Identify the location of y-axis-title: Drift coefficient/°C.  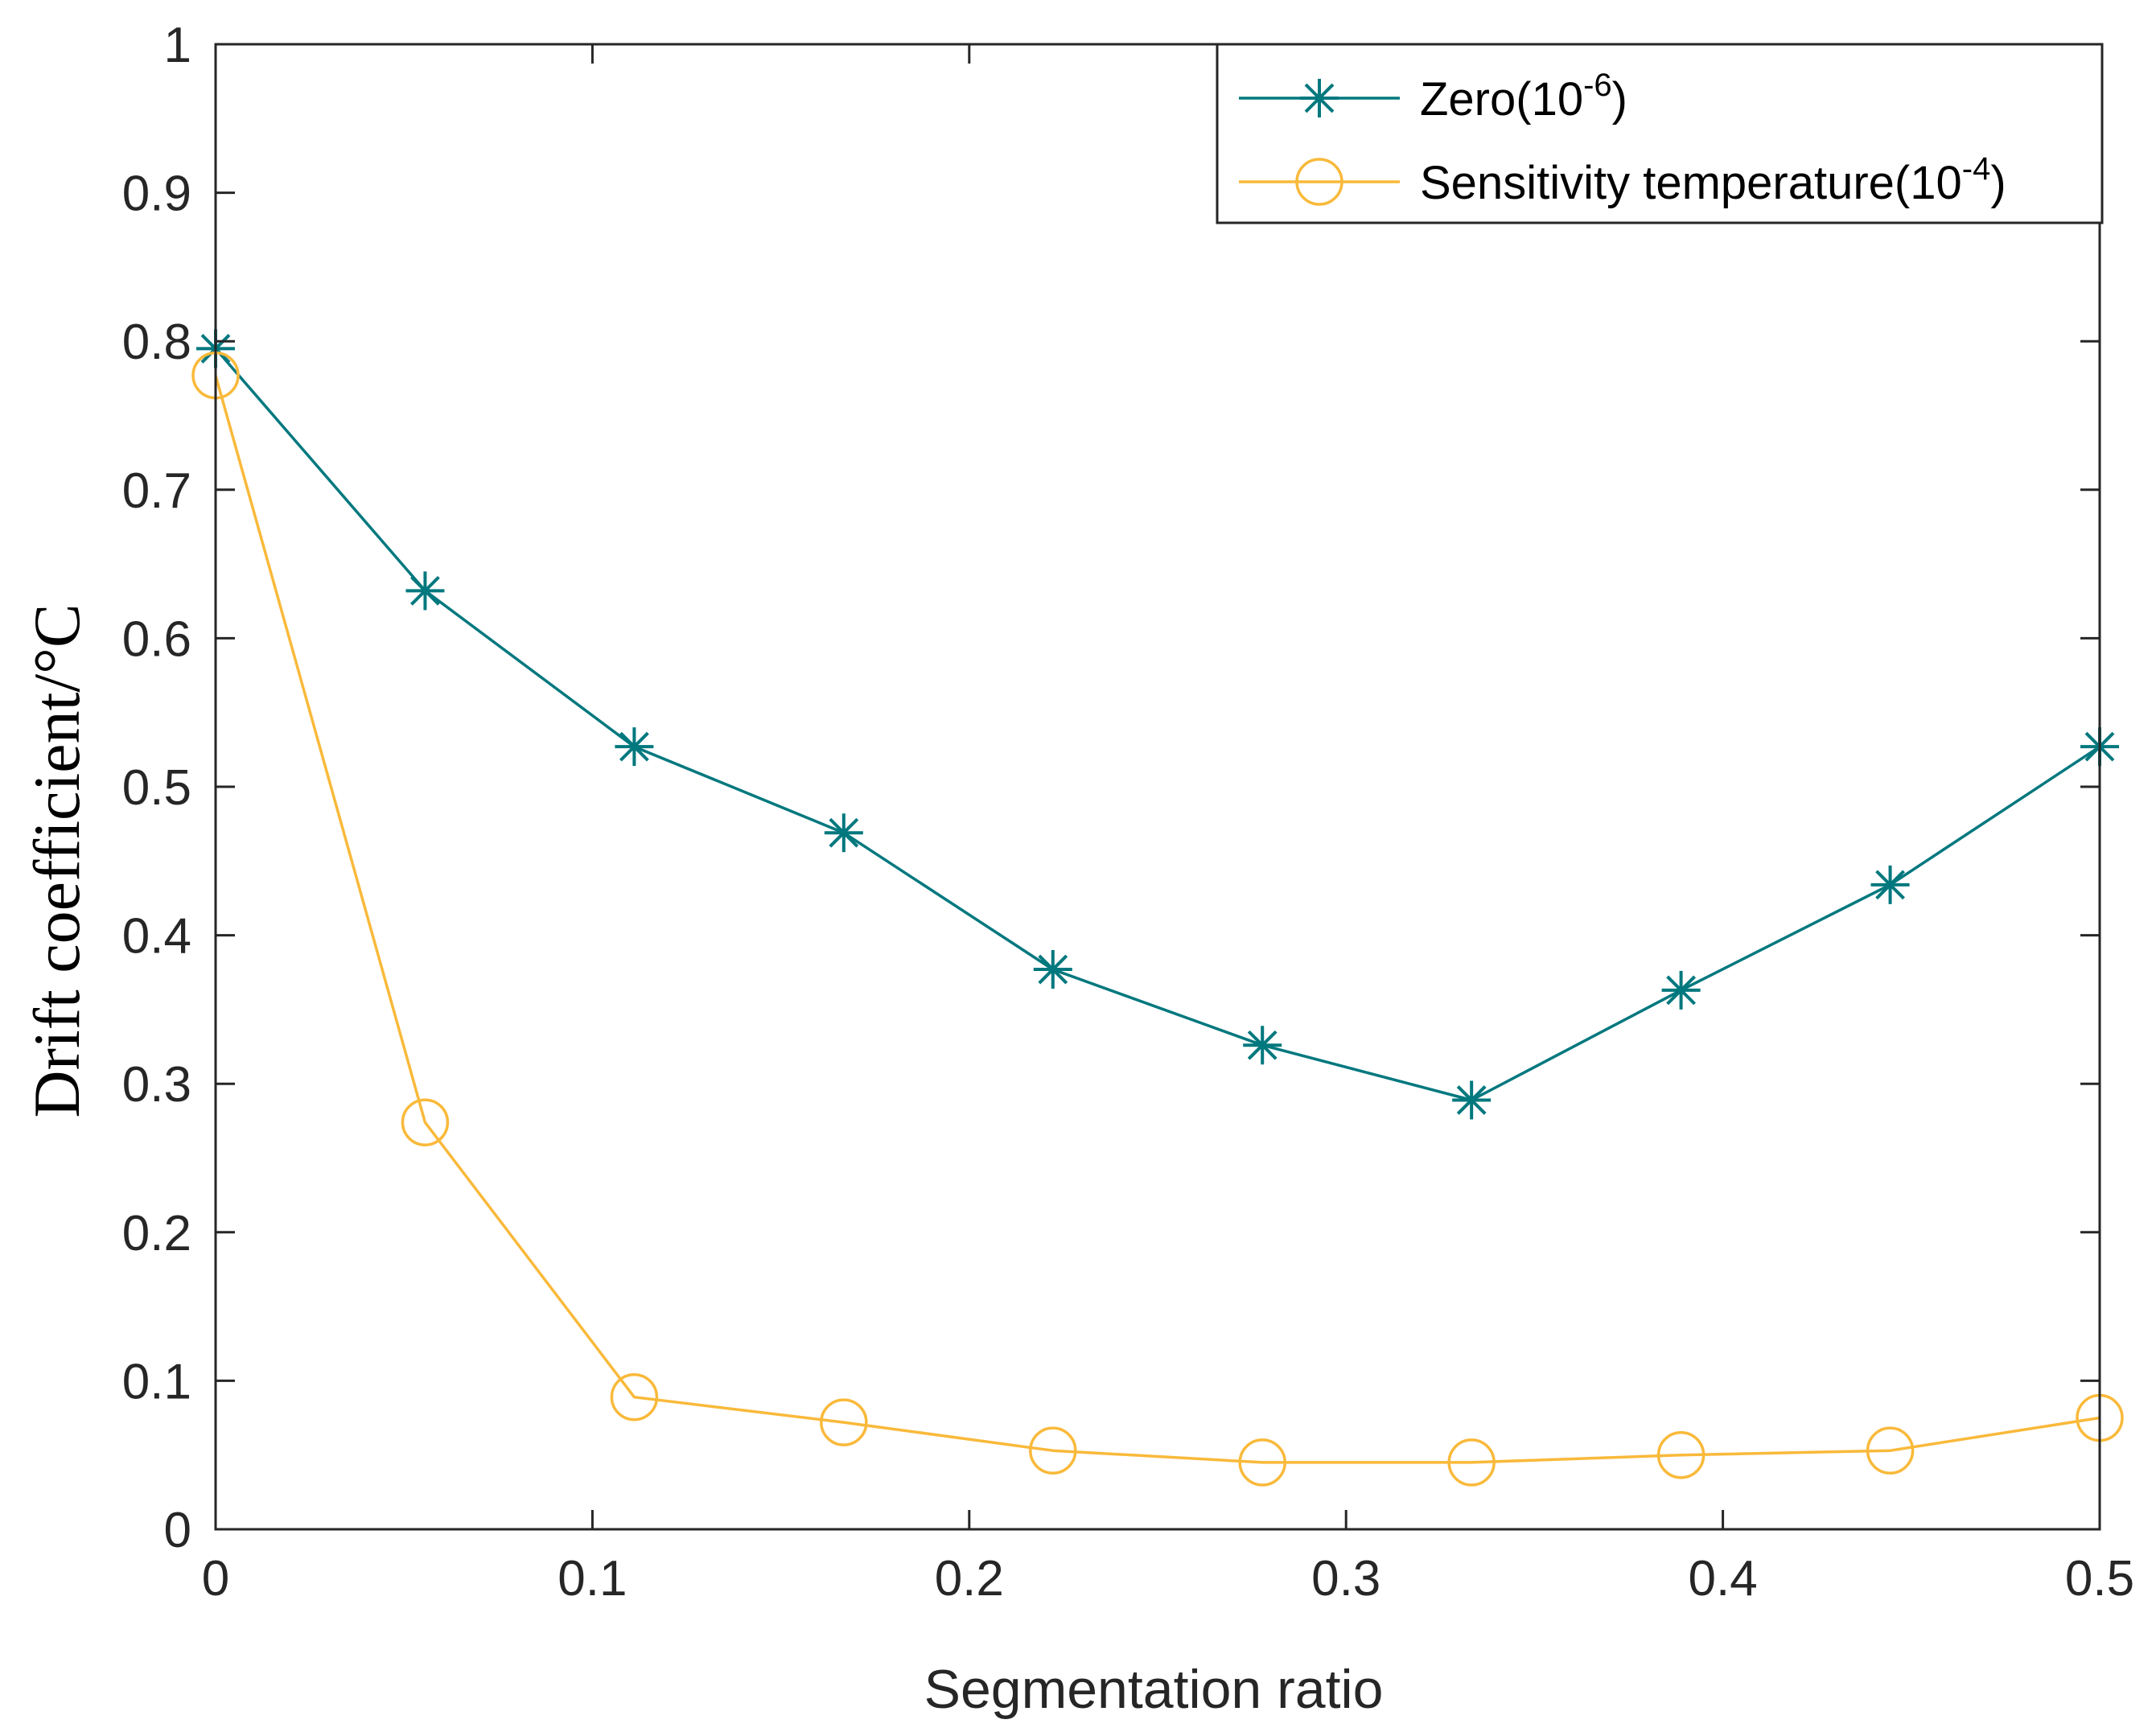
(56, 860).